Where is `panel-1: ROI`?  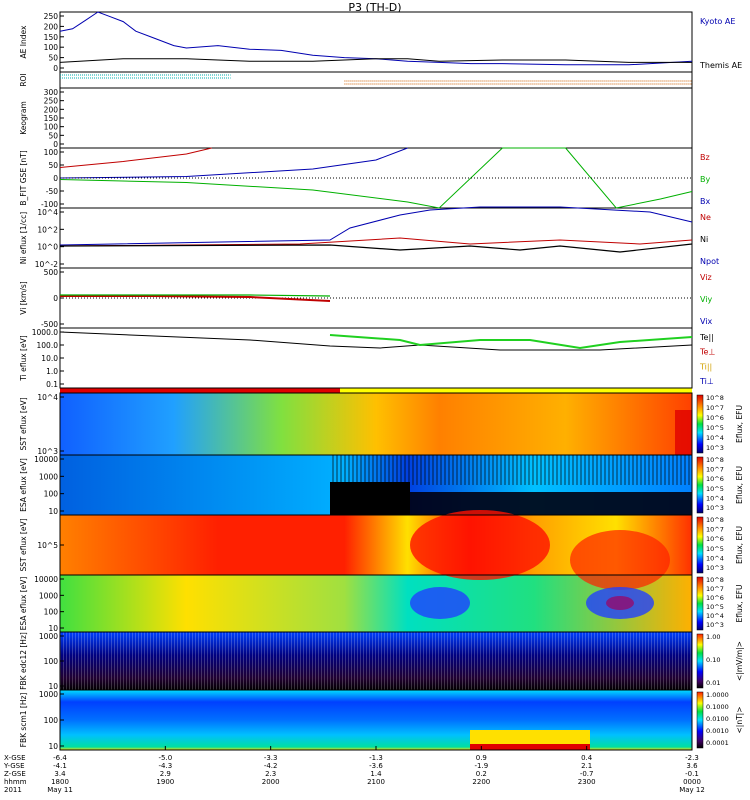 panel-1: ROI is located at coordinates (356, 80).